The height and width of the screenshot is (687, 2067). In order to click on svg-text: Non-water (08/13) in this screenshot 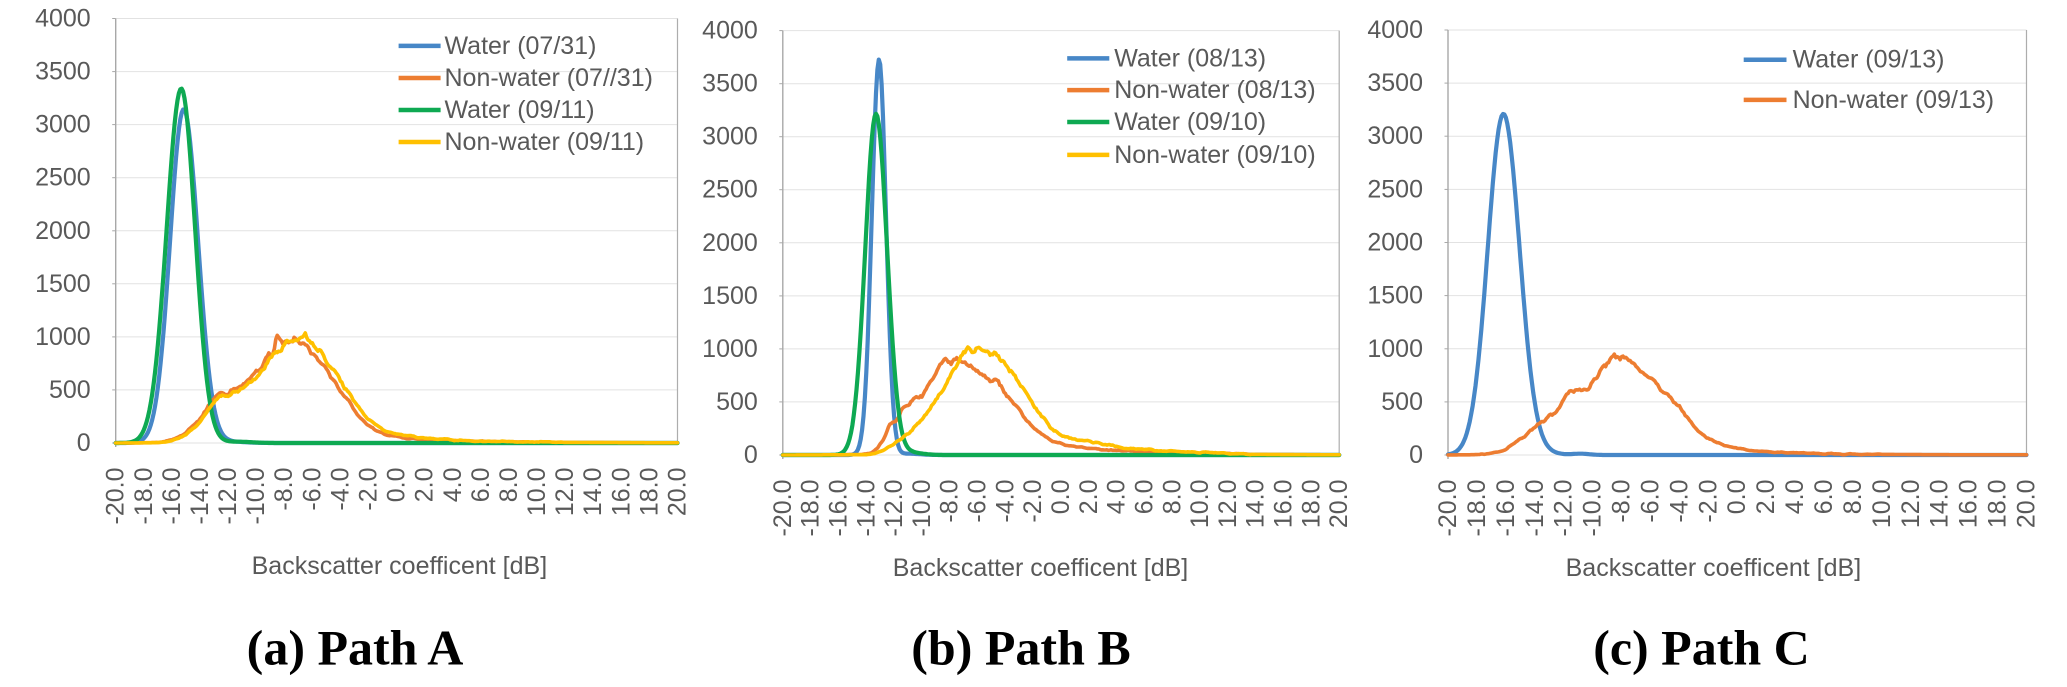, I will do `click(1214, 90)`.